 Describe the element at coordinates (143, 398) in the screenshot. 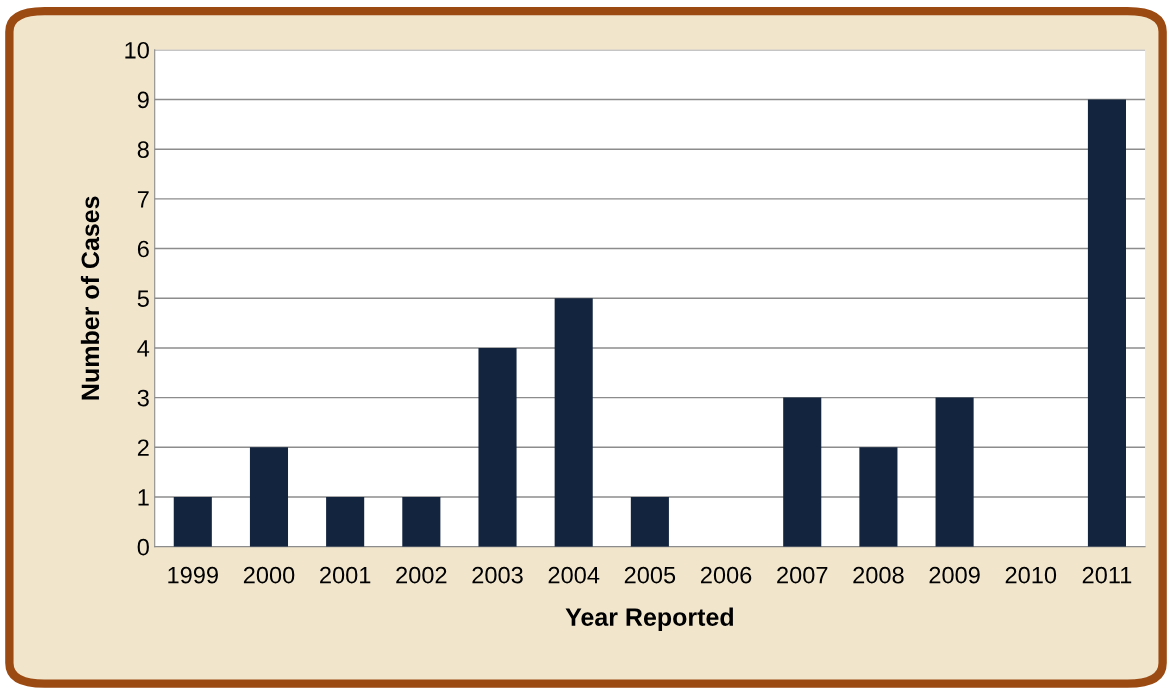

I see `y-tick-label: 3` at that location.